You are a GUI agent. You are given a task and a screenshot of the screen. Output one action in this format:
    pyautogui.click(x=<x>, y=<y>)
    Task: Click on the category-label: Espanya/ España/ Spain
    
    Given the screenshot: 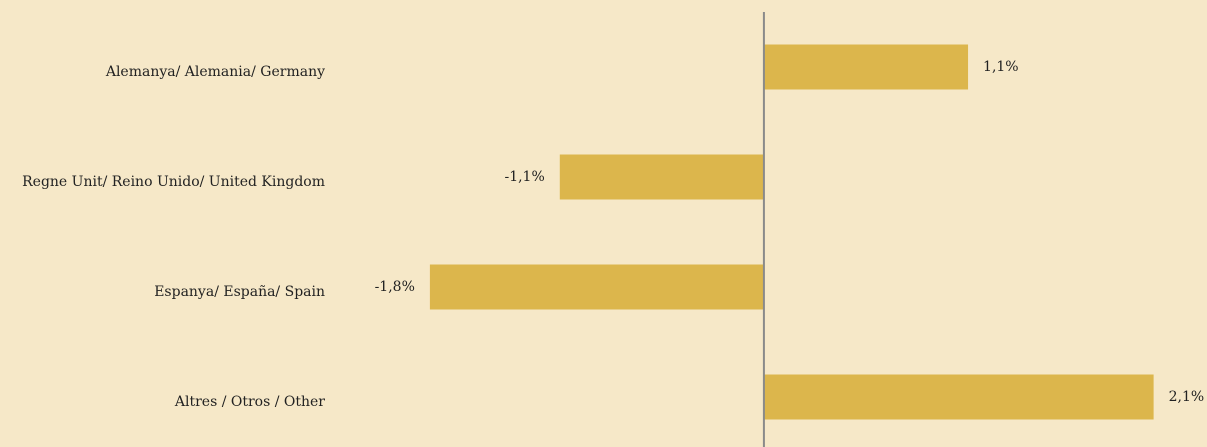 What is the action you would take?
    pyautogui.click(x=239, y=292)
    